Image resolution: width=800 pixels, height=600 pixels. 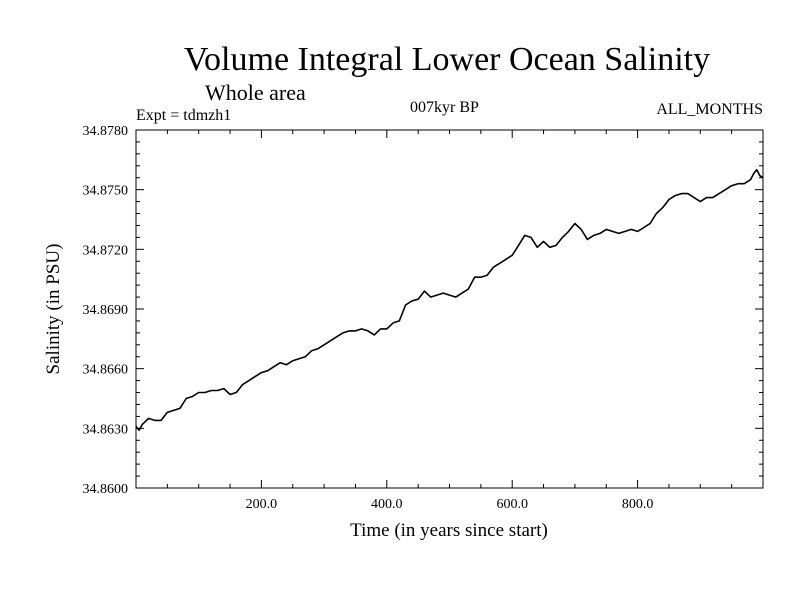 I want to click on y-axis-label: Salinity (in PSU), so click(x=53, y=309).